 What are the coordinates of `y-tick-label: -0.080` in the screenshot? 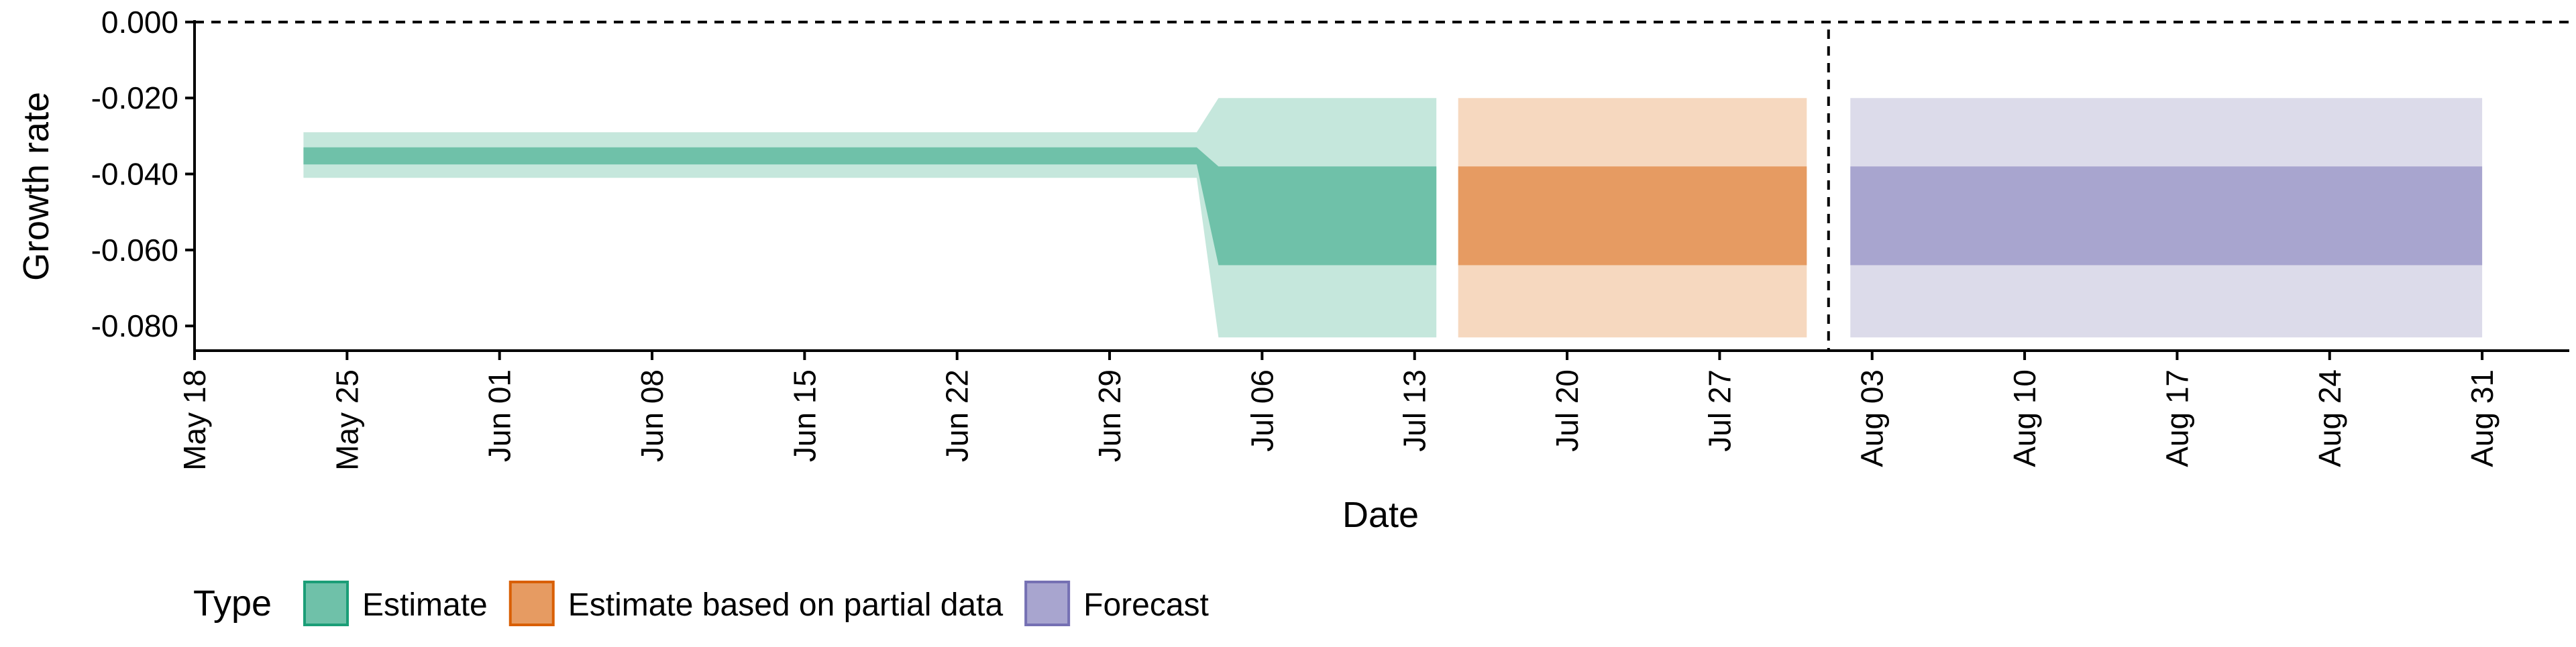 It's located at (134, 325).